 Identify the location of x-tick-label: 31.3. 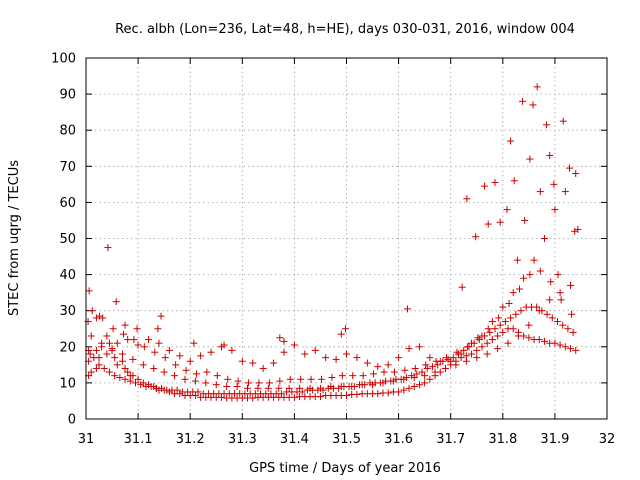
(242, 439).